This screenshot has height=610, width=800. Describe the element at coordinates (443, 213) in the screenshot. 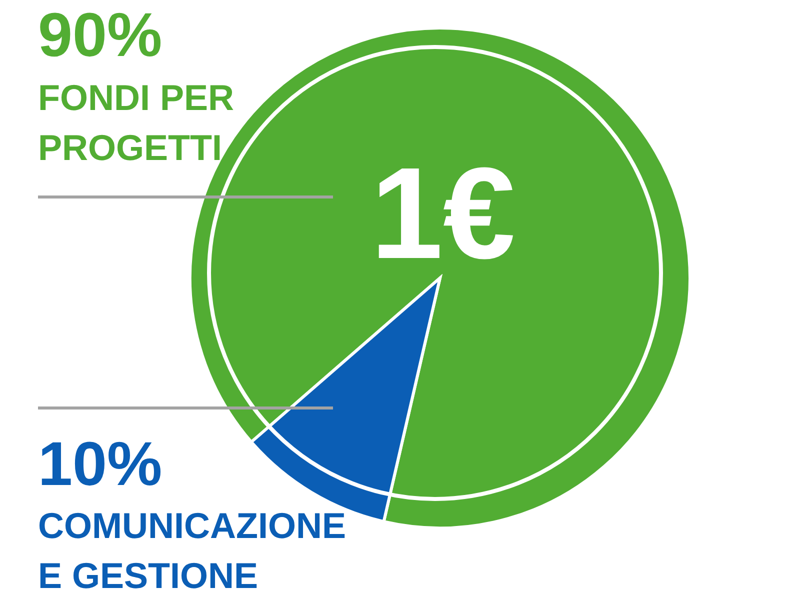

I see `text: 1€` at that location.